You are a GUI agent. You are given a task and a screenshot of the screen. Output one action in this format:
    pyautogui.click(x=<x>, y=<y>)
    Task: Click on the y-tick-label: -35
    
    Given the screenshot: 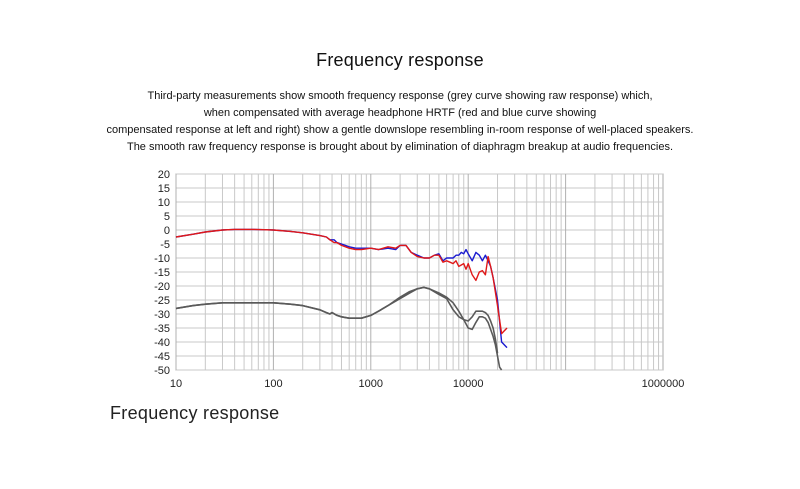 What is the action you would take?
    pyautogui.click(x=162, y=329)
    